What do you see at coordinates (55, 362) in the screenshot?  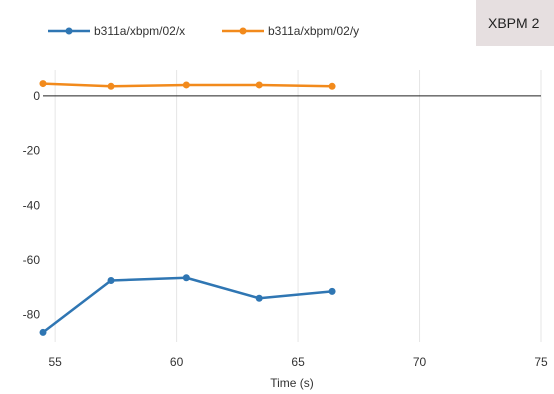 I see `x-tick-label: 55` at bounding box center [55, 362].